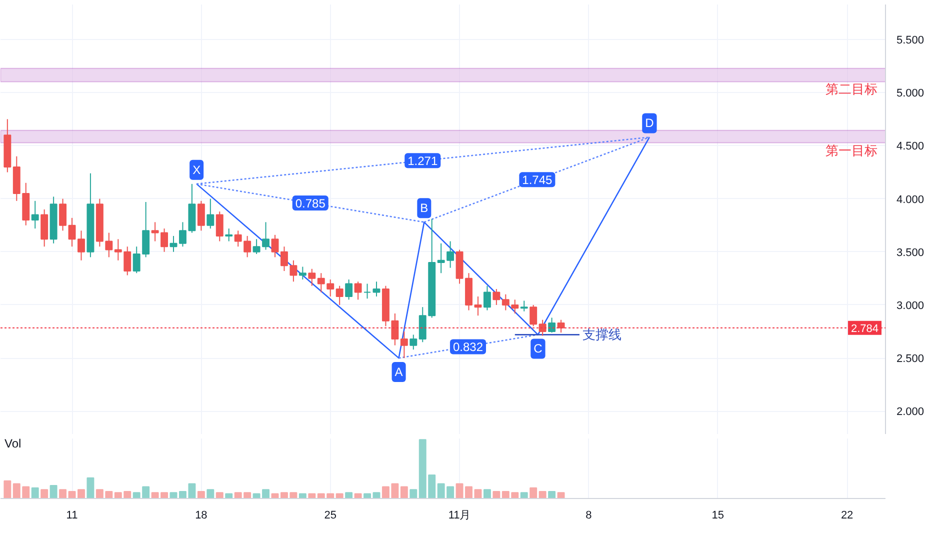 The height and width of the screenshot is (550, 932). Describe the element at coordinates (910, 252) in the screenshot. I see `y-tick-label: 3.500` at that location.